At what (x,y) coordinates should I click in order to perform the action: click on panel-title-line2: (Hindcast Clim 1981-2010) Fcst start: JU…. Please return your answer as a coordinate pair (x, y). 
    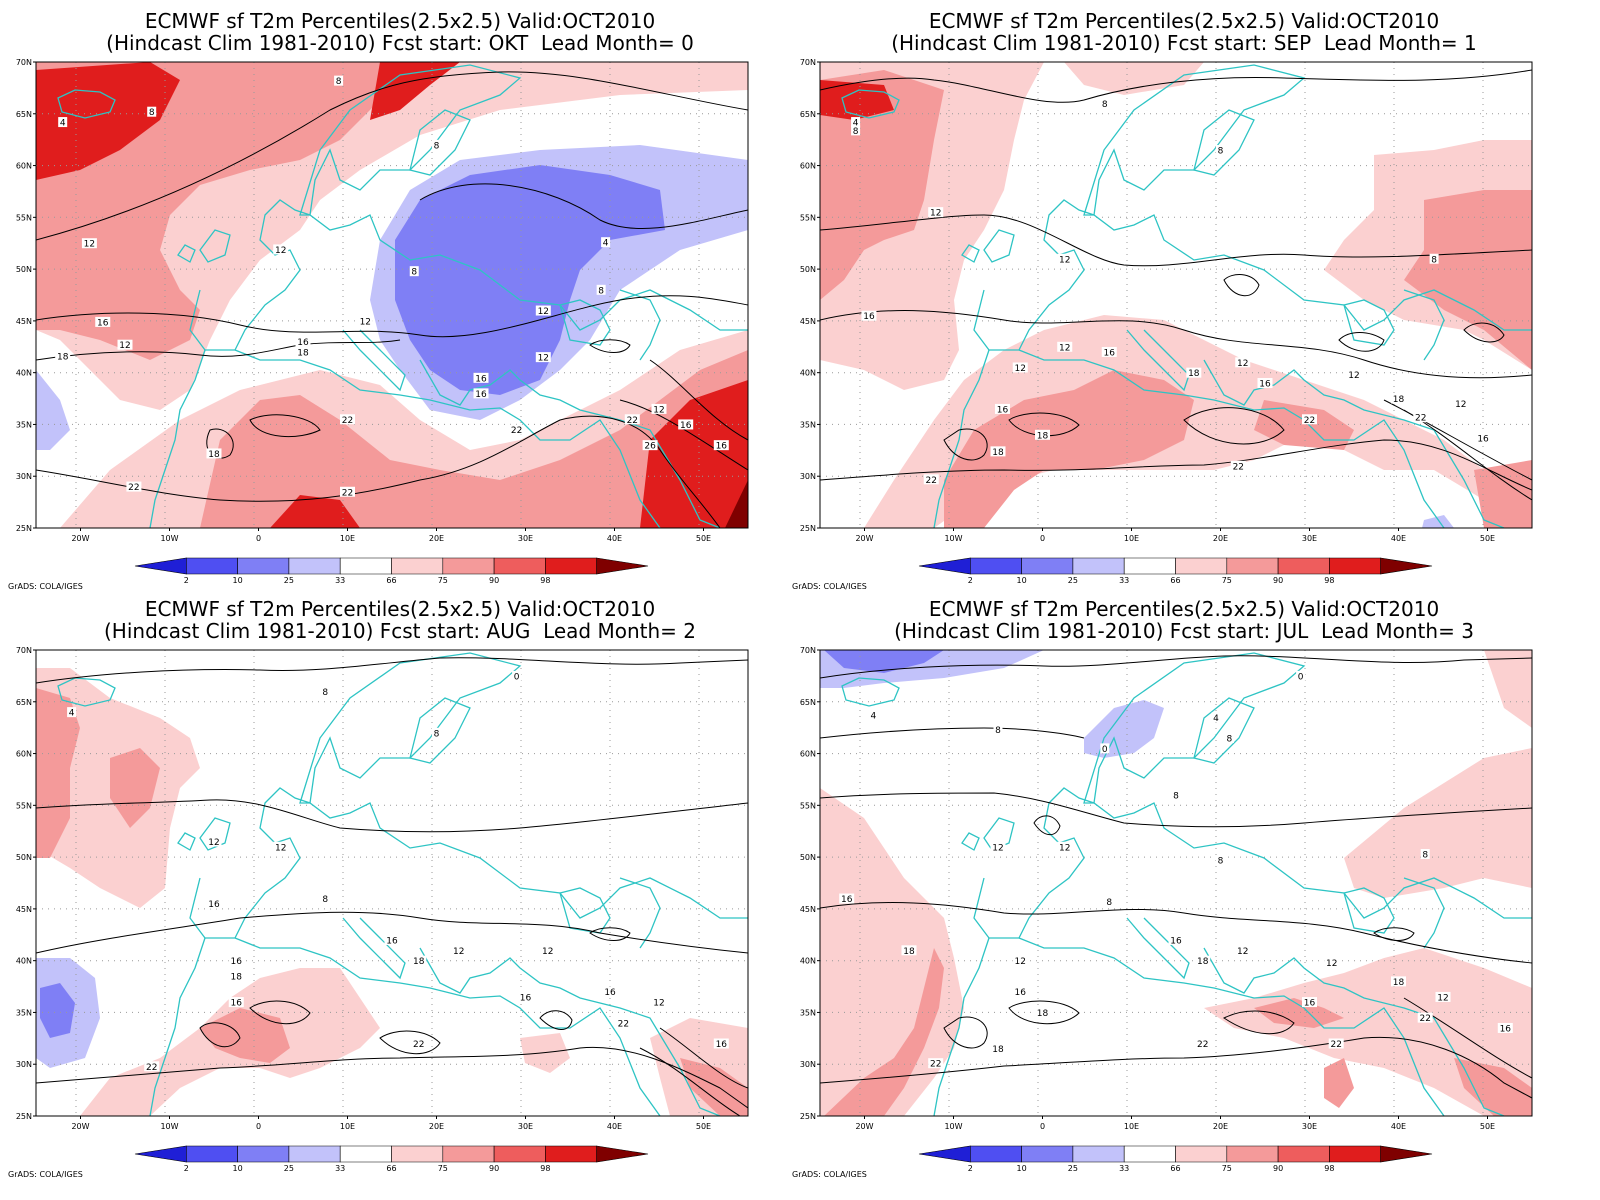
    Looking at the image, I should click on (1184, 631).